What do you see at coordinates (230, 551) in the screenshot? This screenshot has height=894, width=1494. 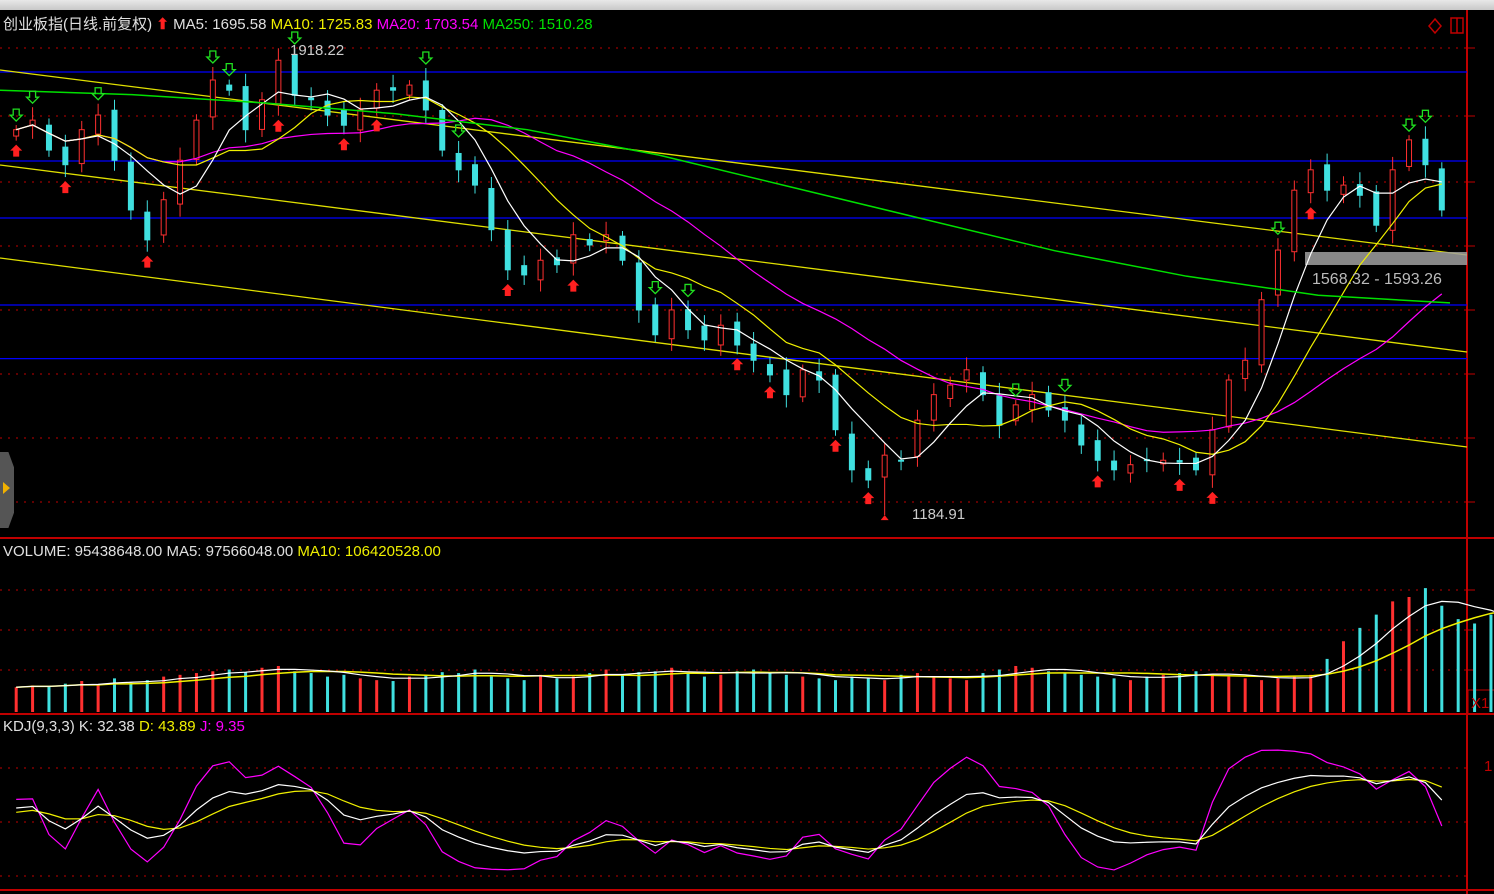 I see `vol-ma5-value: MA5: 97566048.00` at bounding box center [230, 551].